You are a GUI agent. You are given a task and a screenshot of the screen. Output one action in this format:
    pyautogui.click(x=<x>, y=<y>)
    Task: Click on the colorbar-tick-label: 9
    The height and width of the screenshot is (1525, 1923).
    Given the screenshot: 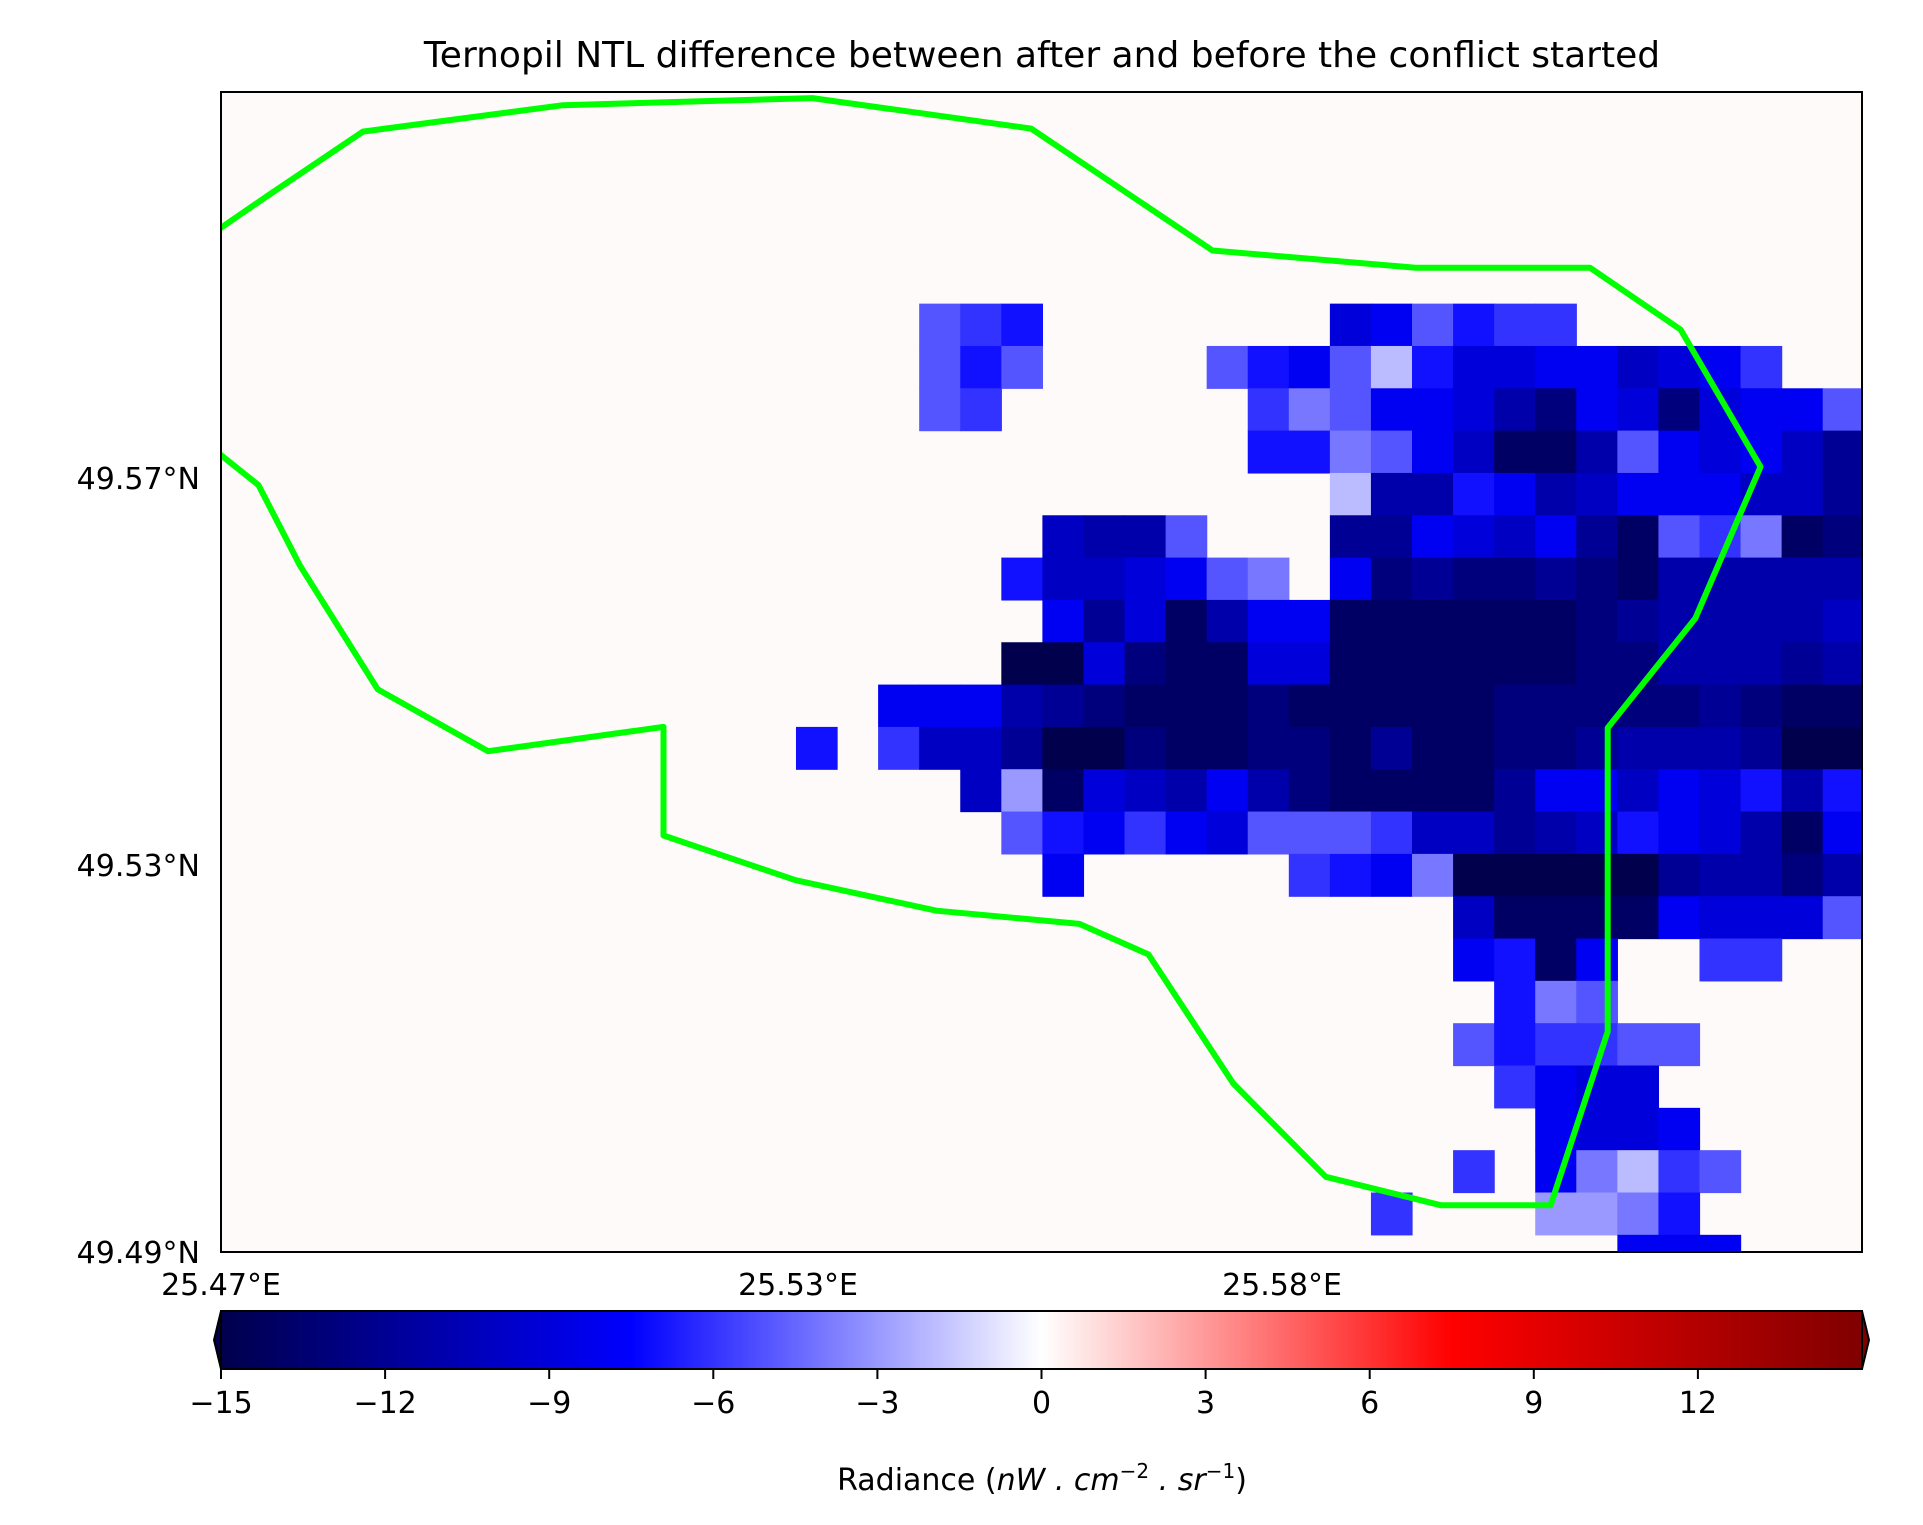 What is the action you would take?
    pyautogui.click(x=1533, y=1403)
    